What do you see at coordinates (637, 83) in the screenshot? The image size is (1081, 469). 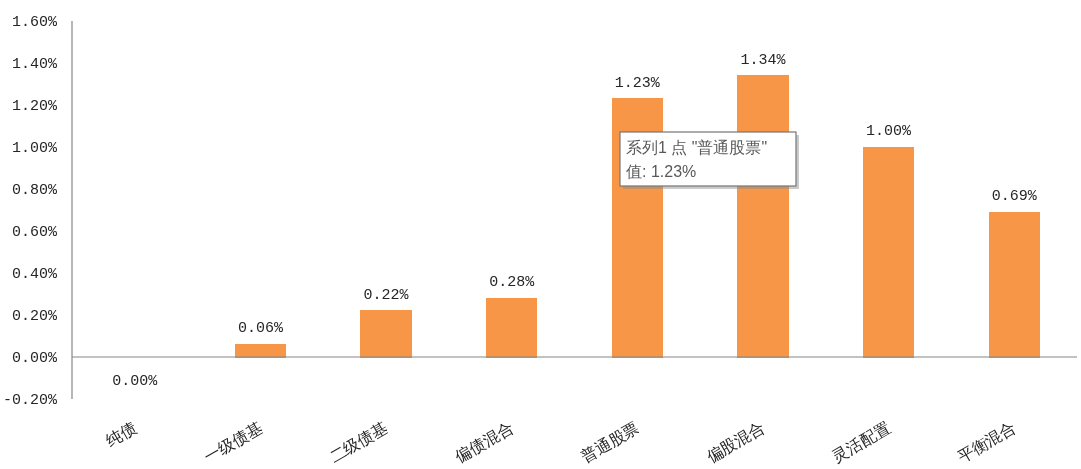 I see `data-label: 1.23%` at bounding box center [637, 83].